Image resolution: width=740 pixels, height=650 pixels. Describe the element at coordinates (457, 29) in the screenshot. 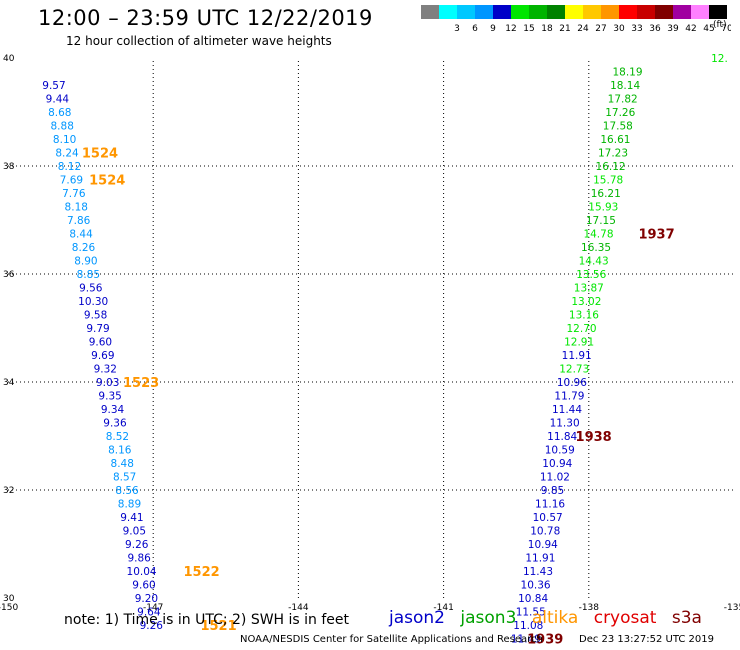

I see `color-scale-tick: 3` at that location.